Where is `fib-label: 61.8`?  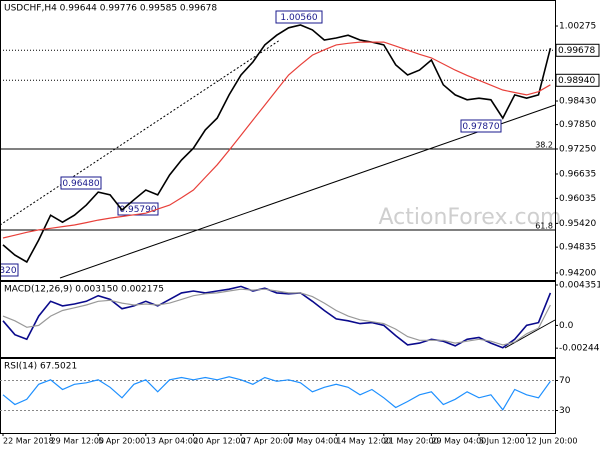
fib-label: 61.8 is located at coordinates (544, 225).